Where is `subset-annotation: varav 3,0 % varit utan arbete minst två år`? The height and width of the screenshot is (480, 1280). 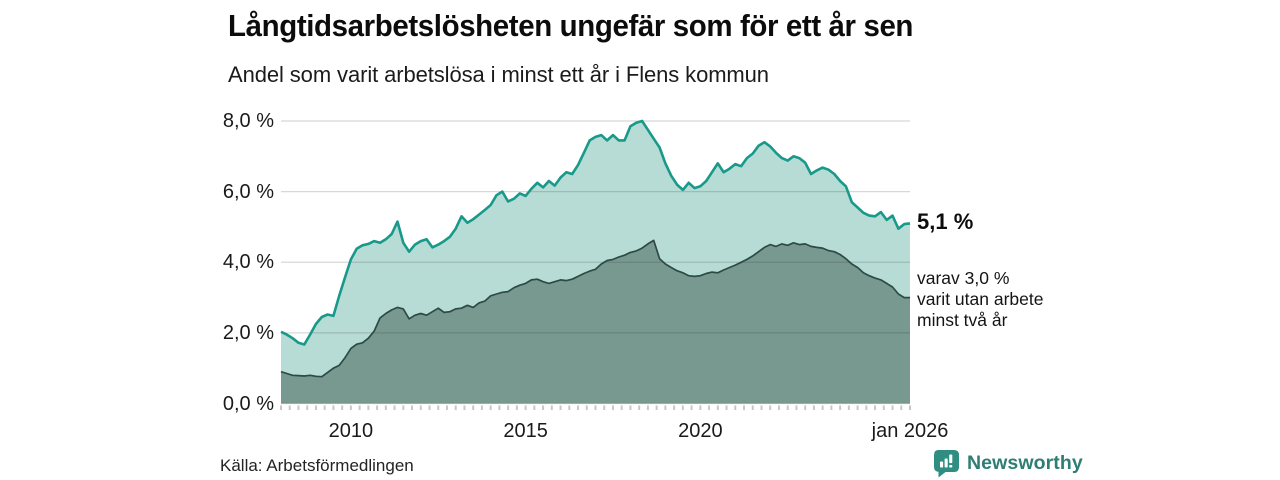
subset-annotation: varav 3,0 % varit utan arbete minst två år is located at coordinates (980, 299).